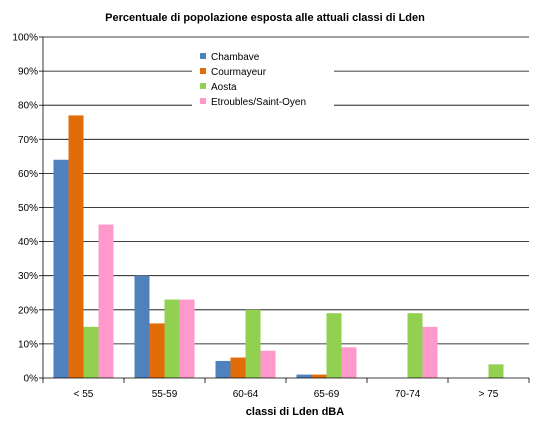  Describe the element at coordinates (28, 344) in the screenshot. I see `y-tick-label: 10%` at that location.